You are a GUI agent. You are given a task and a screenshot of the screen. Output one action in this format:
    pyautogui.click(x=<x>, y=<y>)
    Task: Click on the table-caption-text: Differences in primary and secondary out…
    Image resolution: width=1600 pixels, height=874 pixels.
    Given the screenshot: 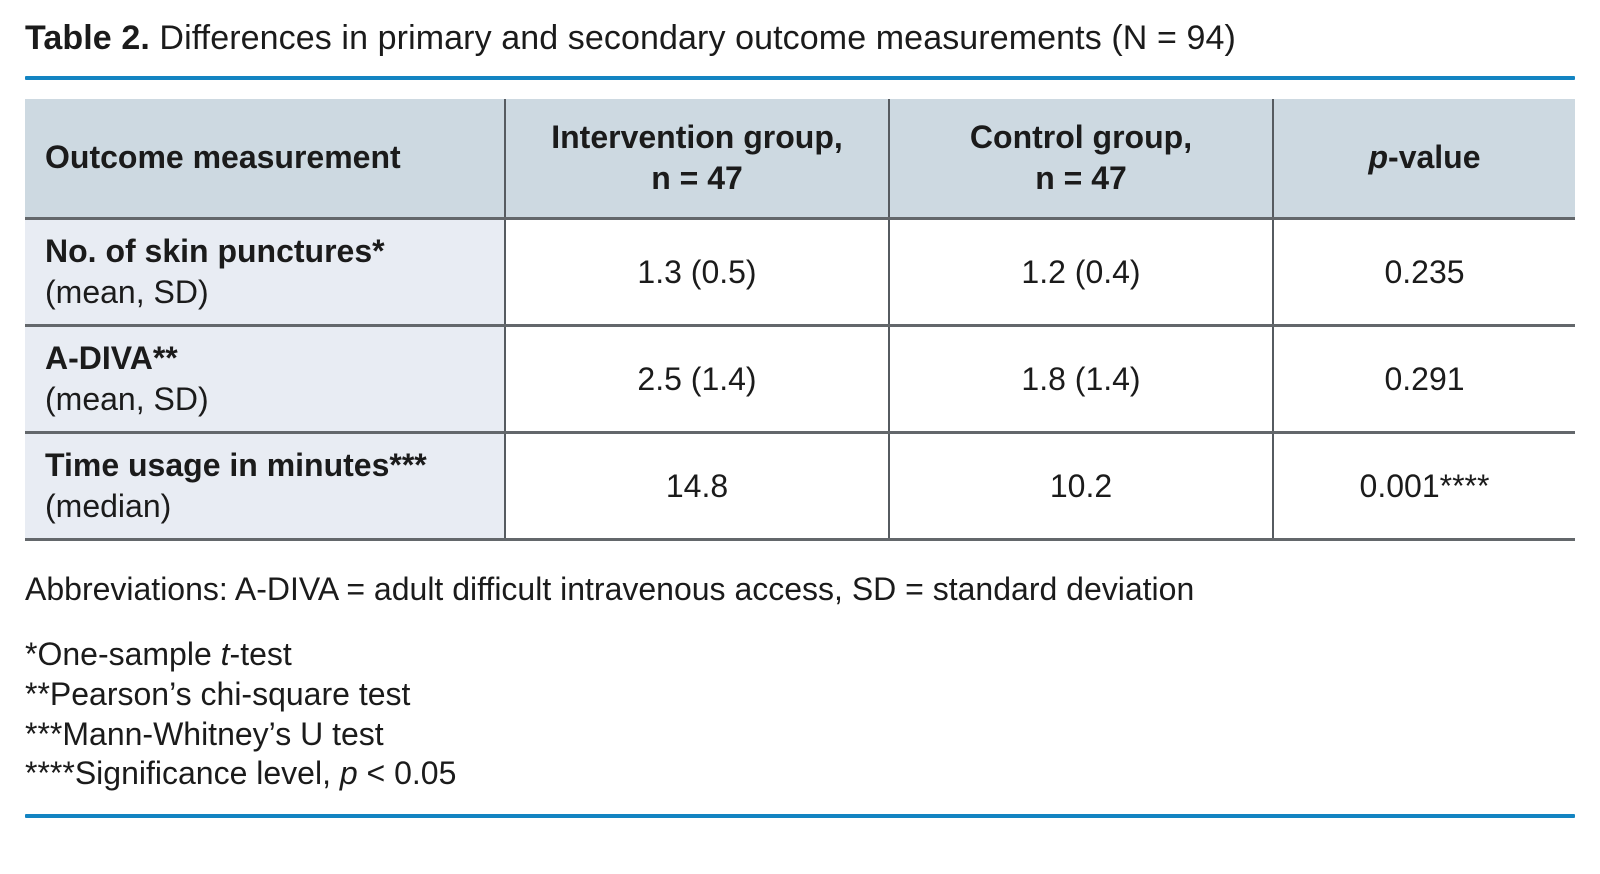 What is the action you would take?
    pyautogui.click(x=692, y=38)
    